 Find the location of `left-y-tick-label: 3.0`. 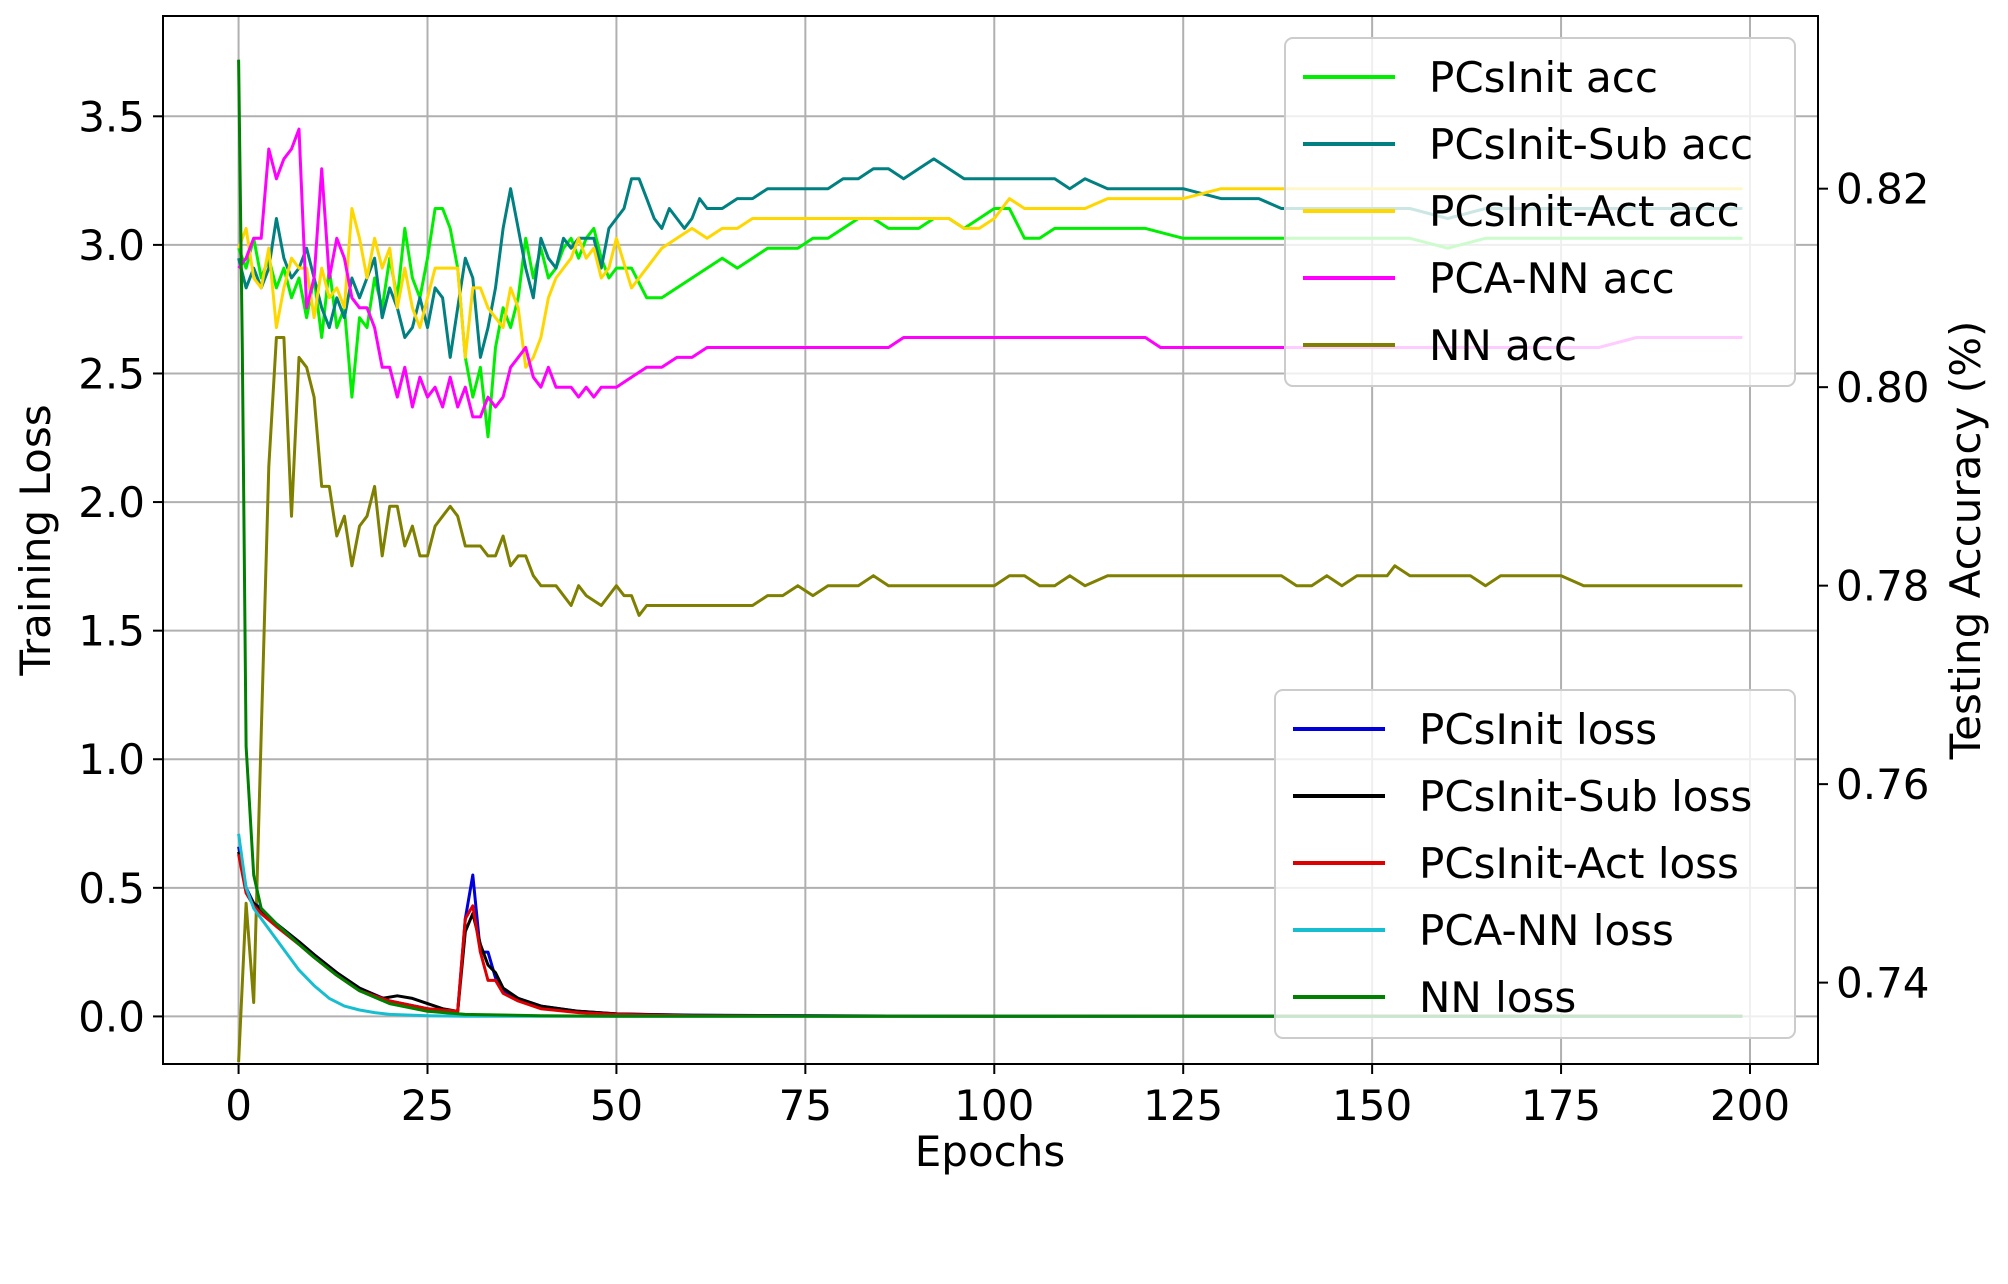

left-y-tick-label: 3.0 is located at coordinates (111, 245).